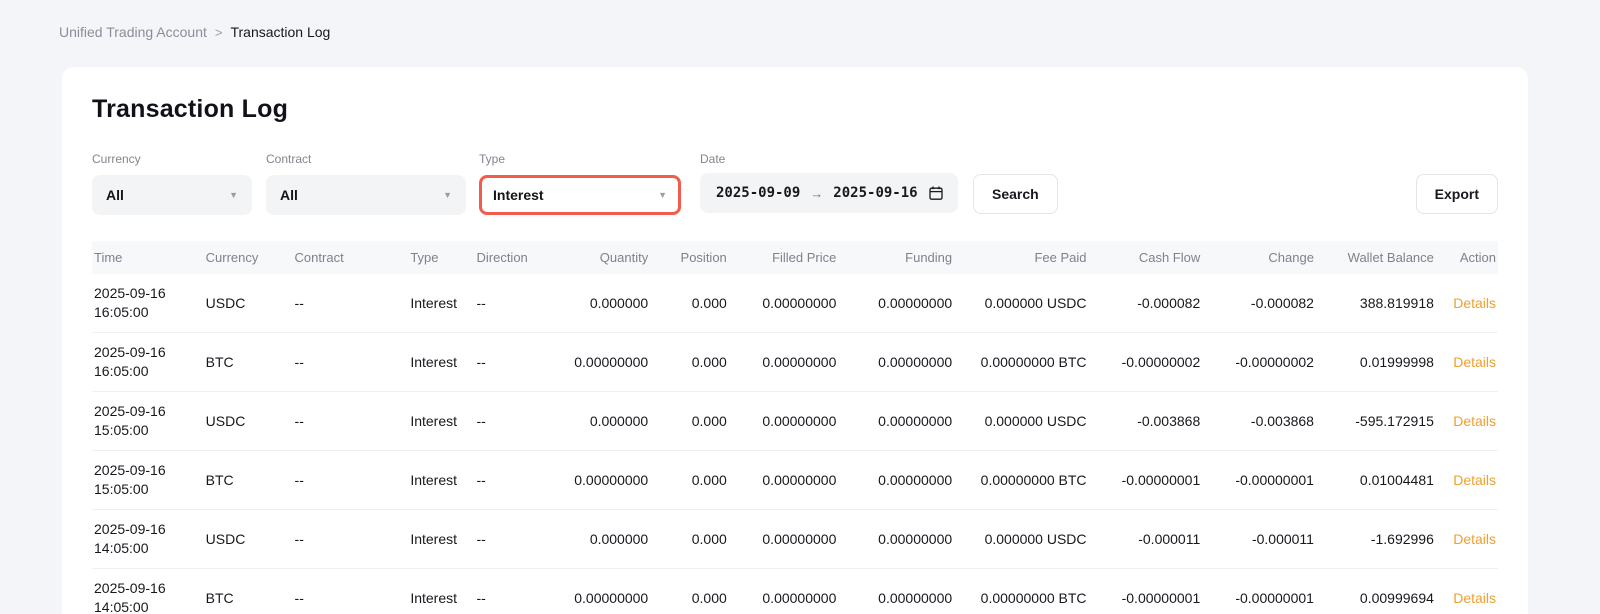 This screenshot has height=614, width=1600. Describe the element at coordinates (492, 159) in the screenshot. I see `type-filter-label: Type` at that location.